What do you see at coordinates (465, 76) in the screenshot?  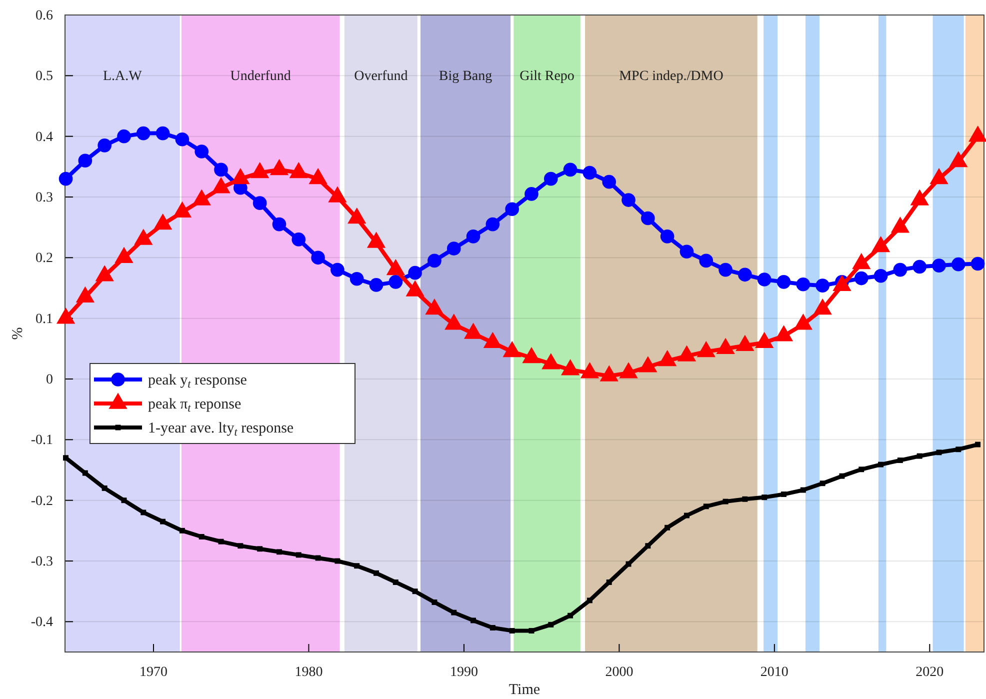 I see `band-label: Big Bang` at bounding box center [465, 76].